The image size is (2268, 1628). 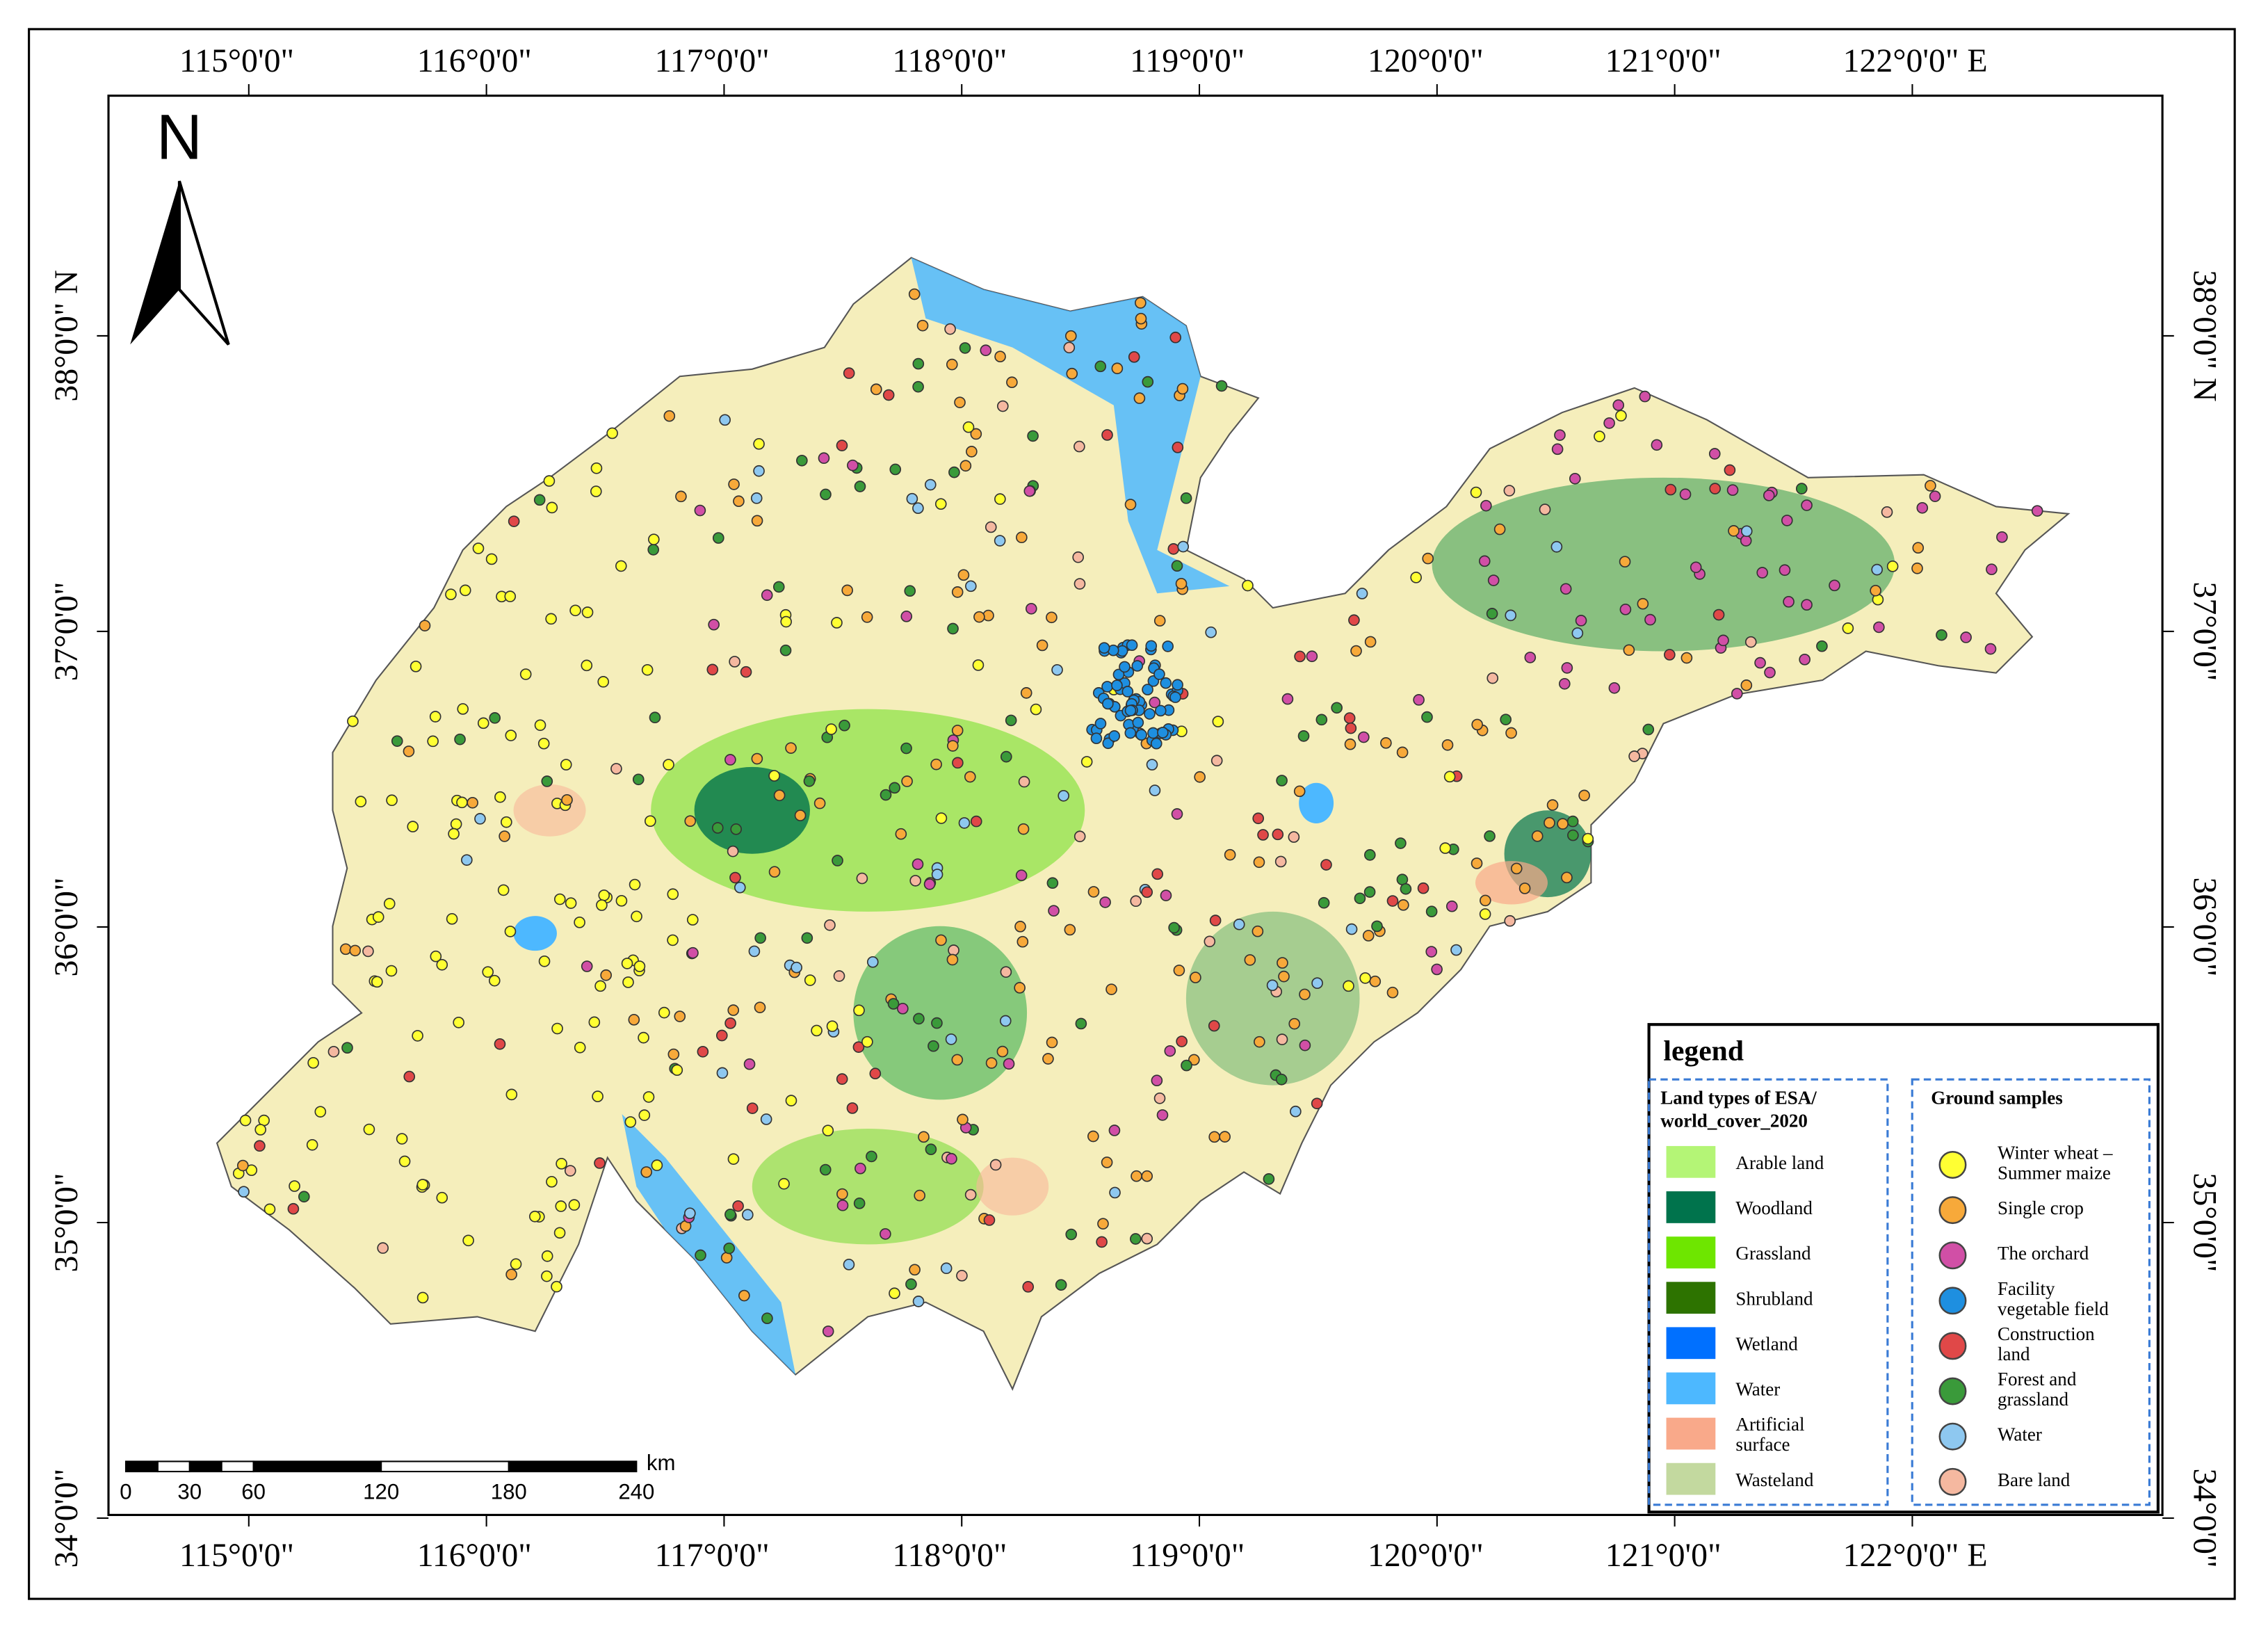 I want to click on label-line: Summer maize, so click(x=2054, y=1173).